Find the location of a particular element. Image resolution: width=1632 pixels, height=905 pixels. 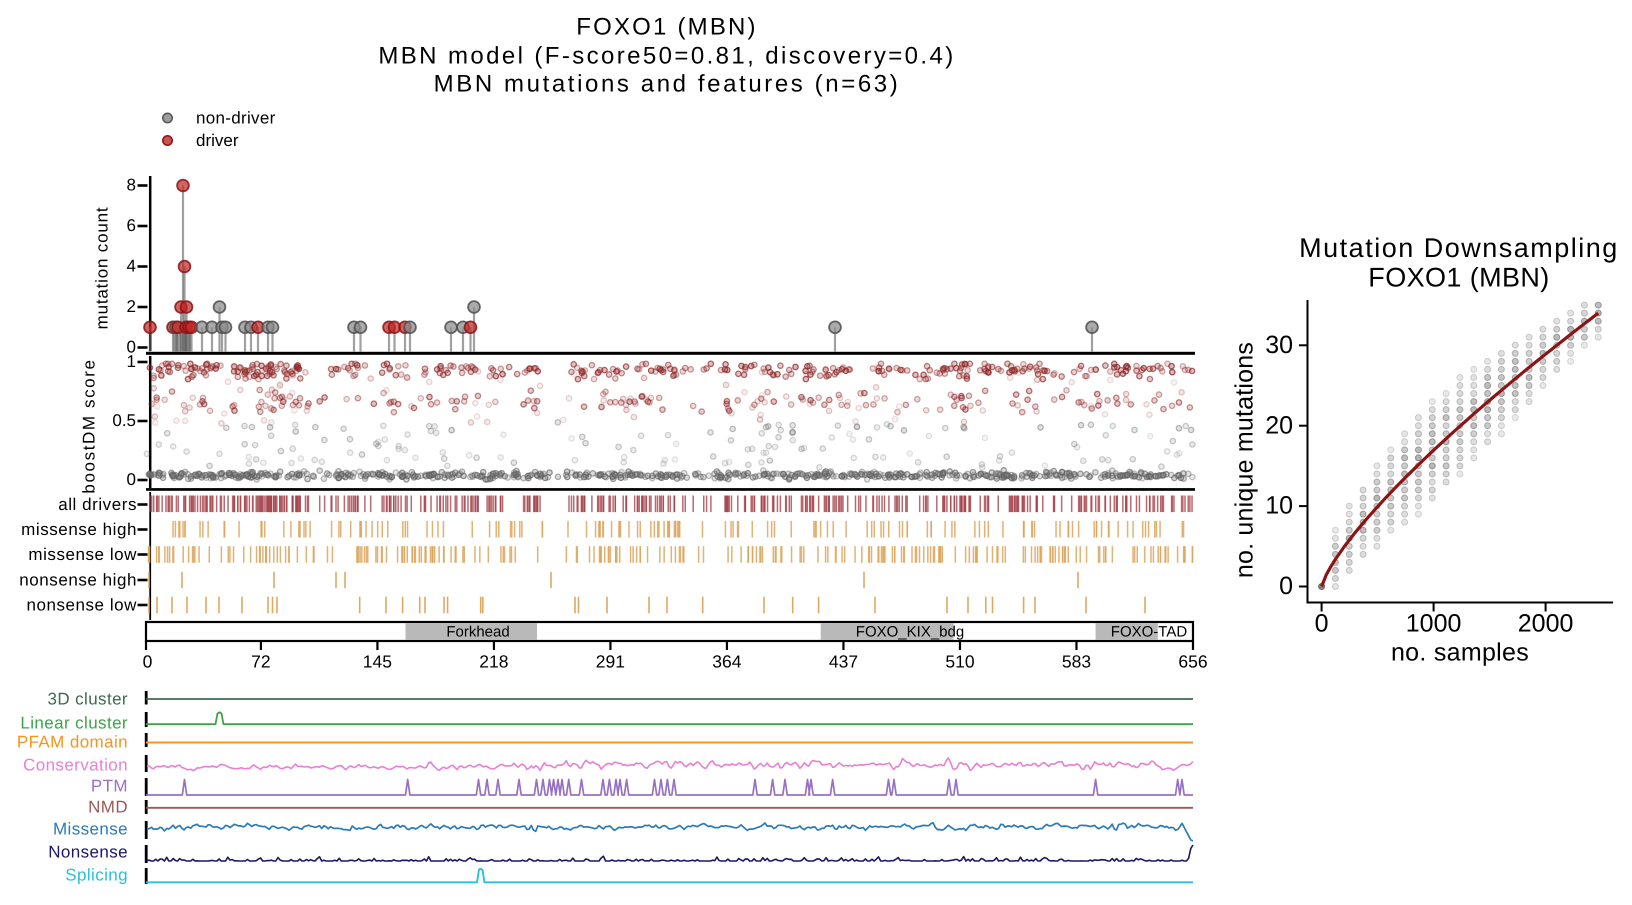

svg-text: 583 is located at coordinates (1076, 662).